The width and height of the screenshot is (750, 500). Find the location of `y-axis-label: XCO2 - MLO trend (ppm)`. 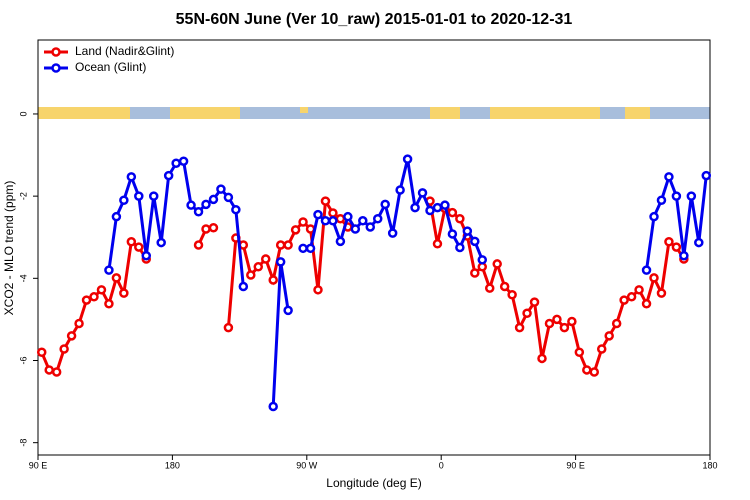

y-axis-label: XCO2 - MLO trend (ppm) is located at coordinates (9, 248).